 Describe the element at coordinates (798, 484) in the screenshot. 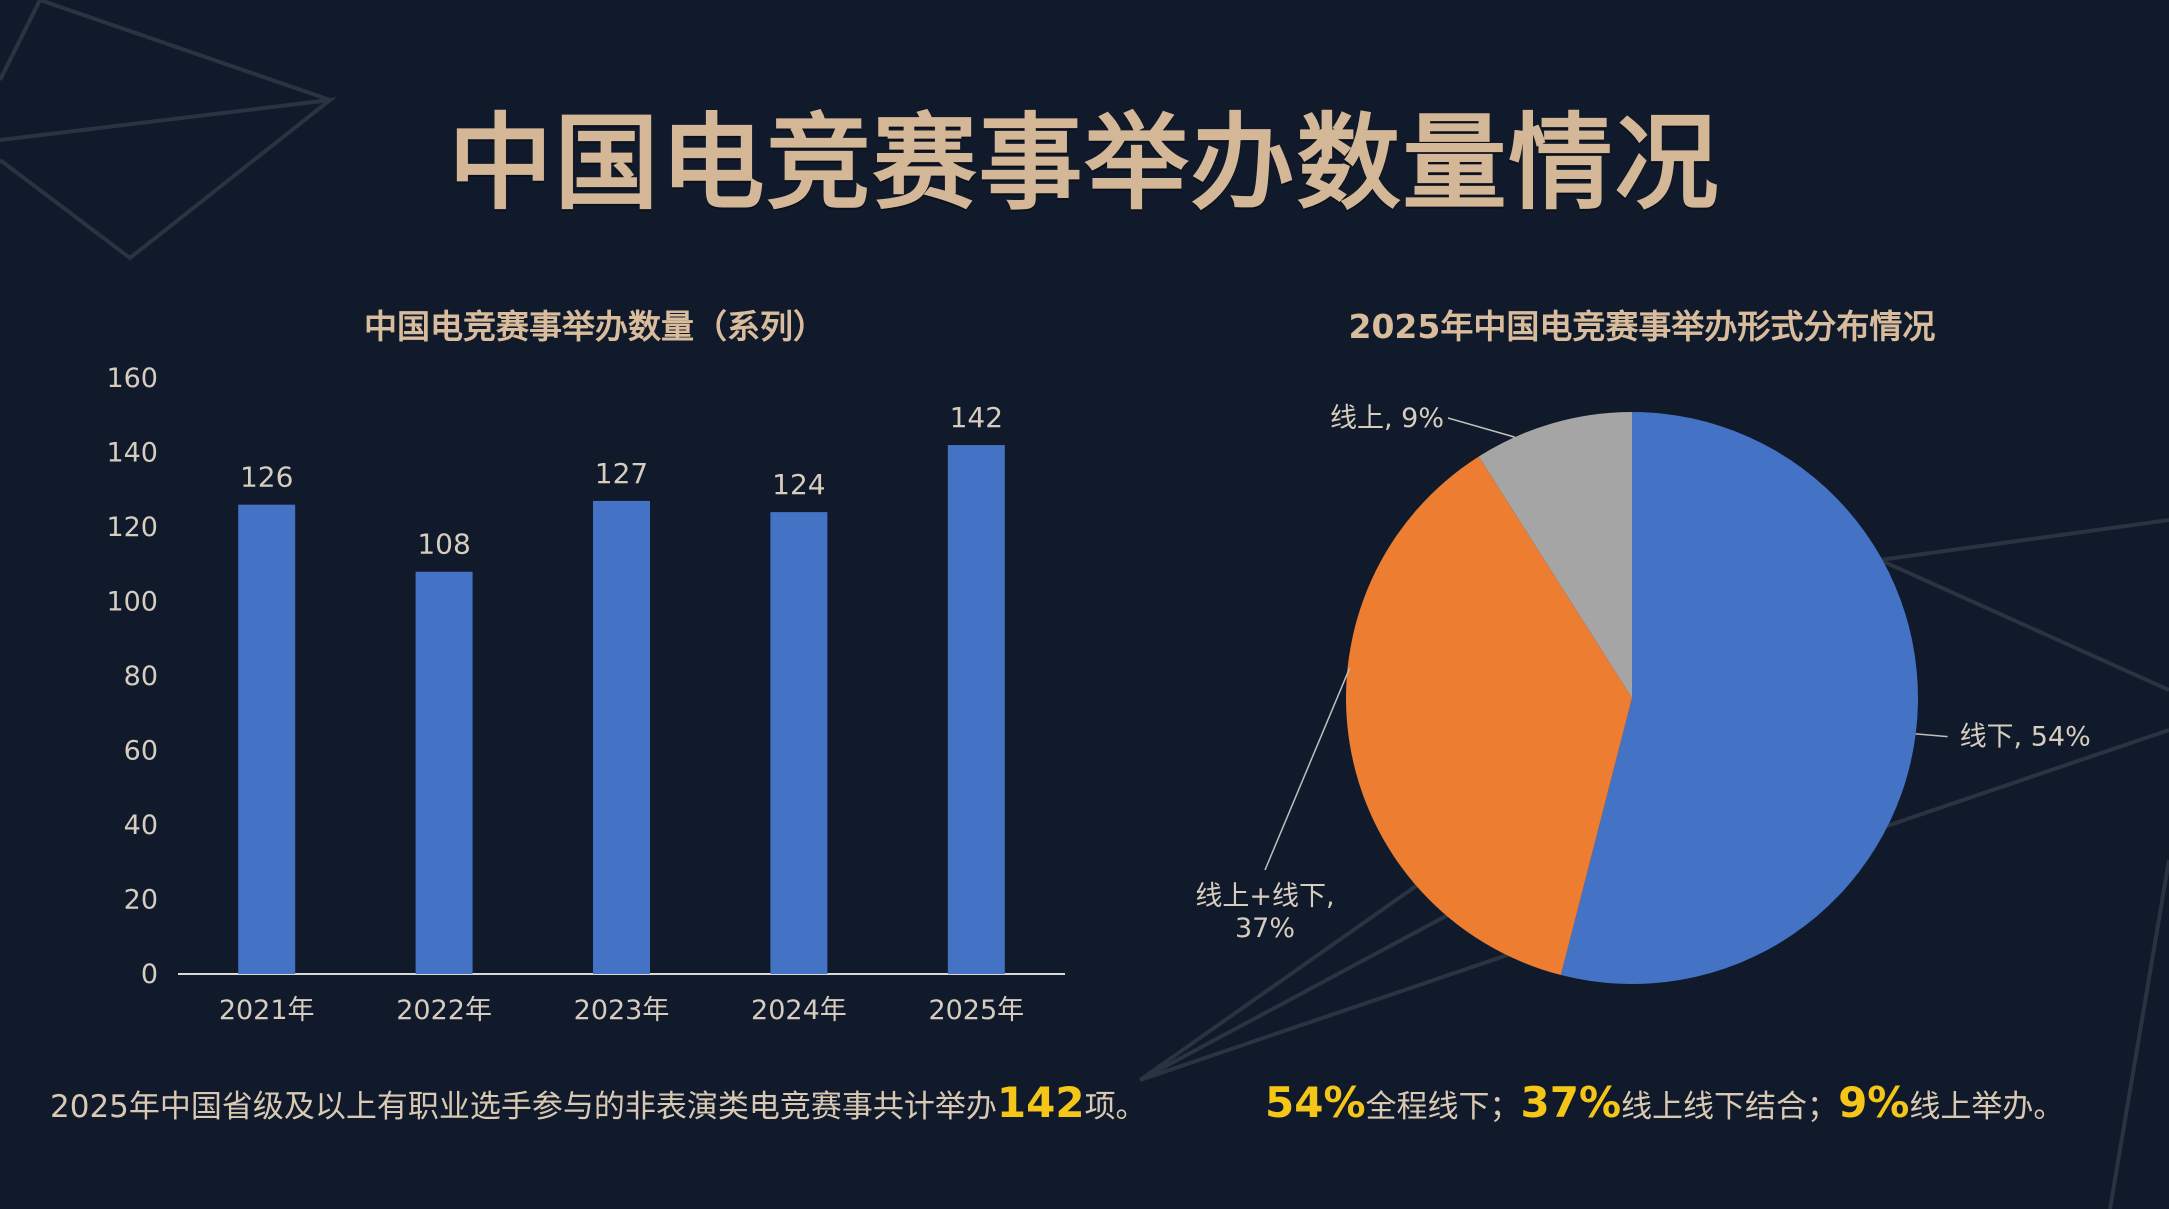

I see `bar-data-label: 124` at that location.